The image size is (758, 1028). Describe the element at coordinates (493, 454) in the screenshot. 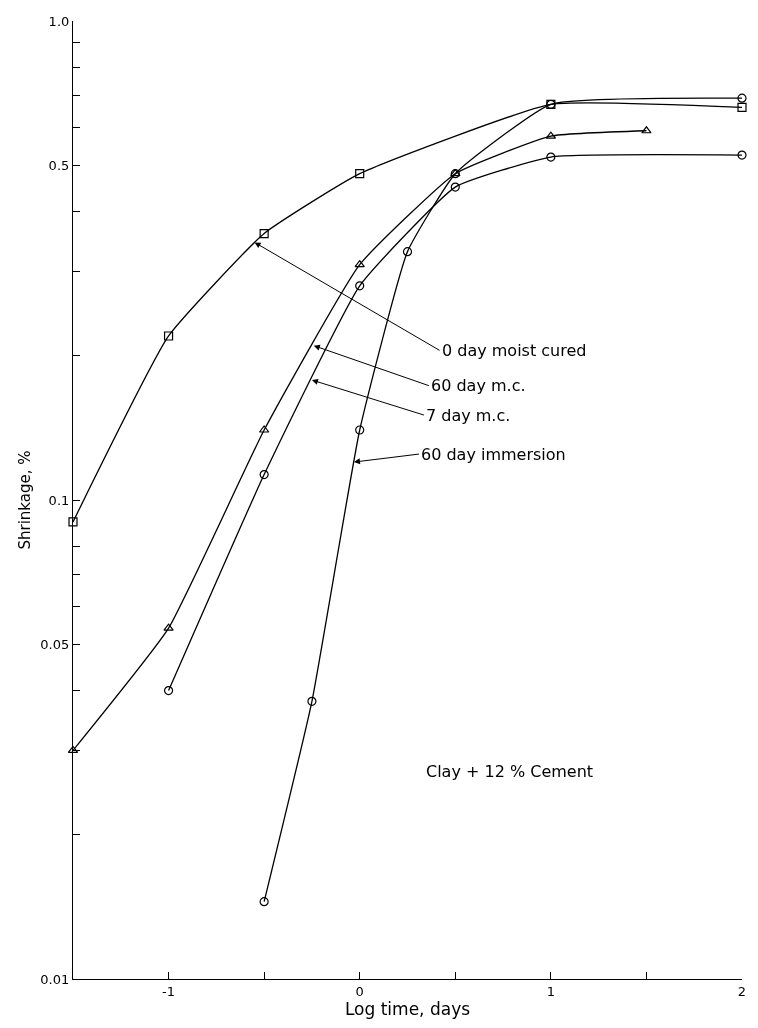

I see `annotation: 60 day immersion` at that location.